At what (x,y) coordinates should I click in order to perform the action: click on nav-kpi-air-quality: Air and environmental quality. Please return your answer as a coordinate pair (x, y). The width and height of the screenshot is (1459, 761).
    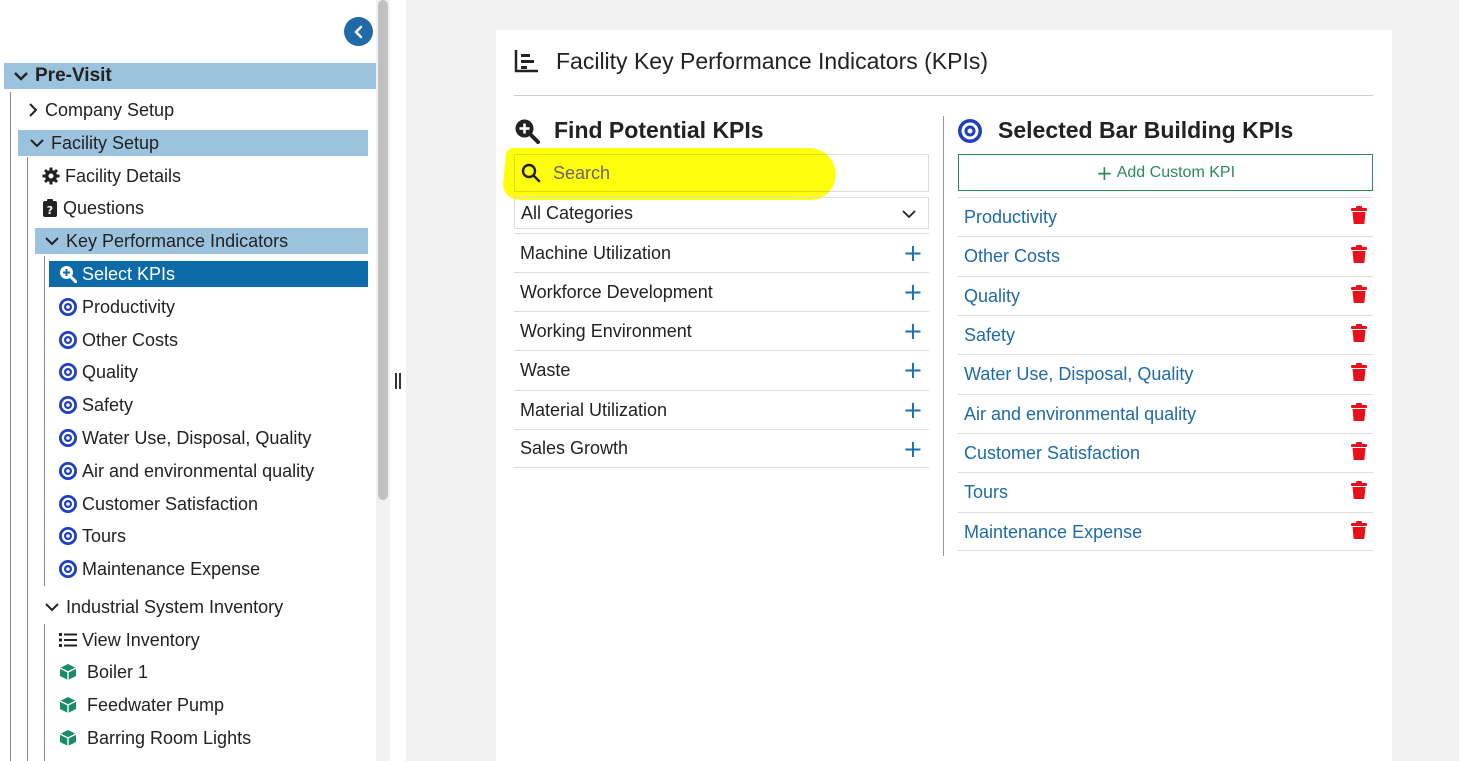
    Looking at the image, I should click on (209, 471).